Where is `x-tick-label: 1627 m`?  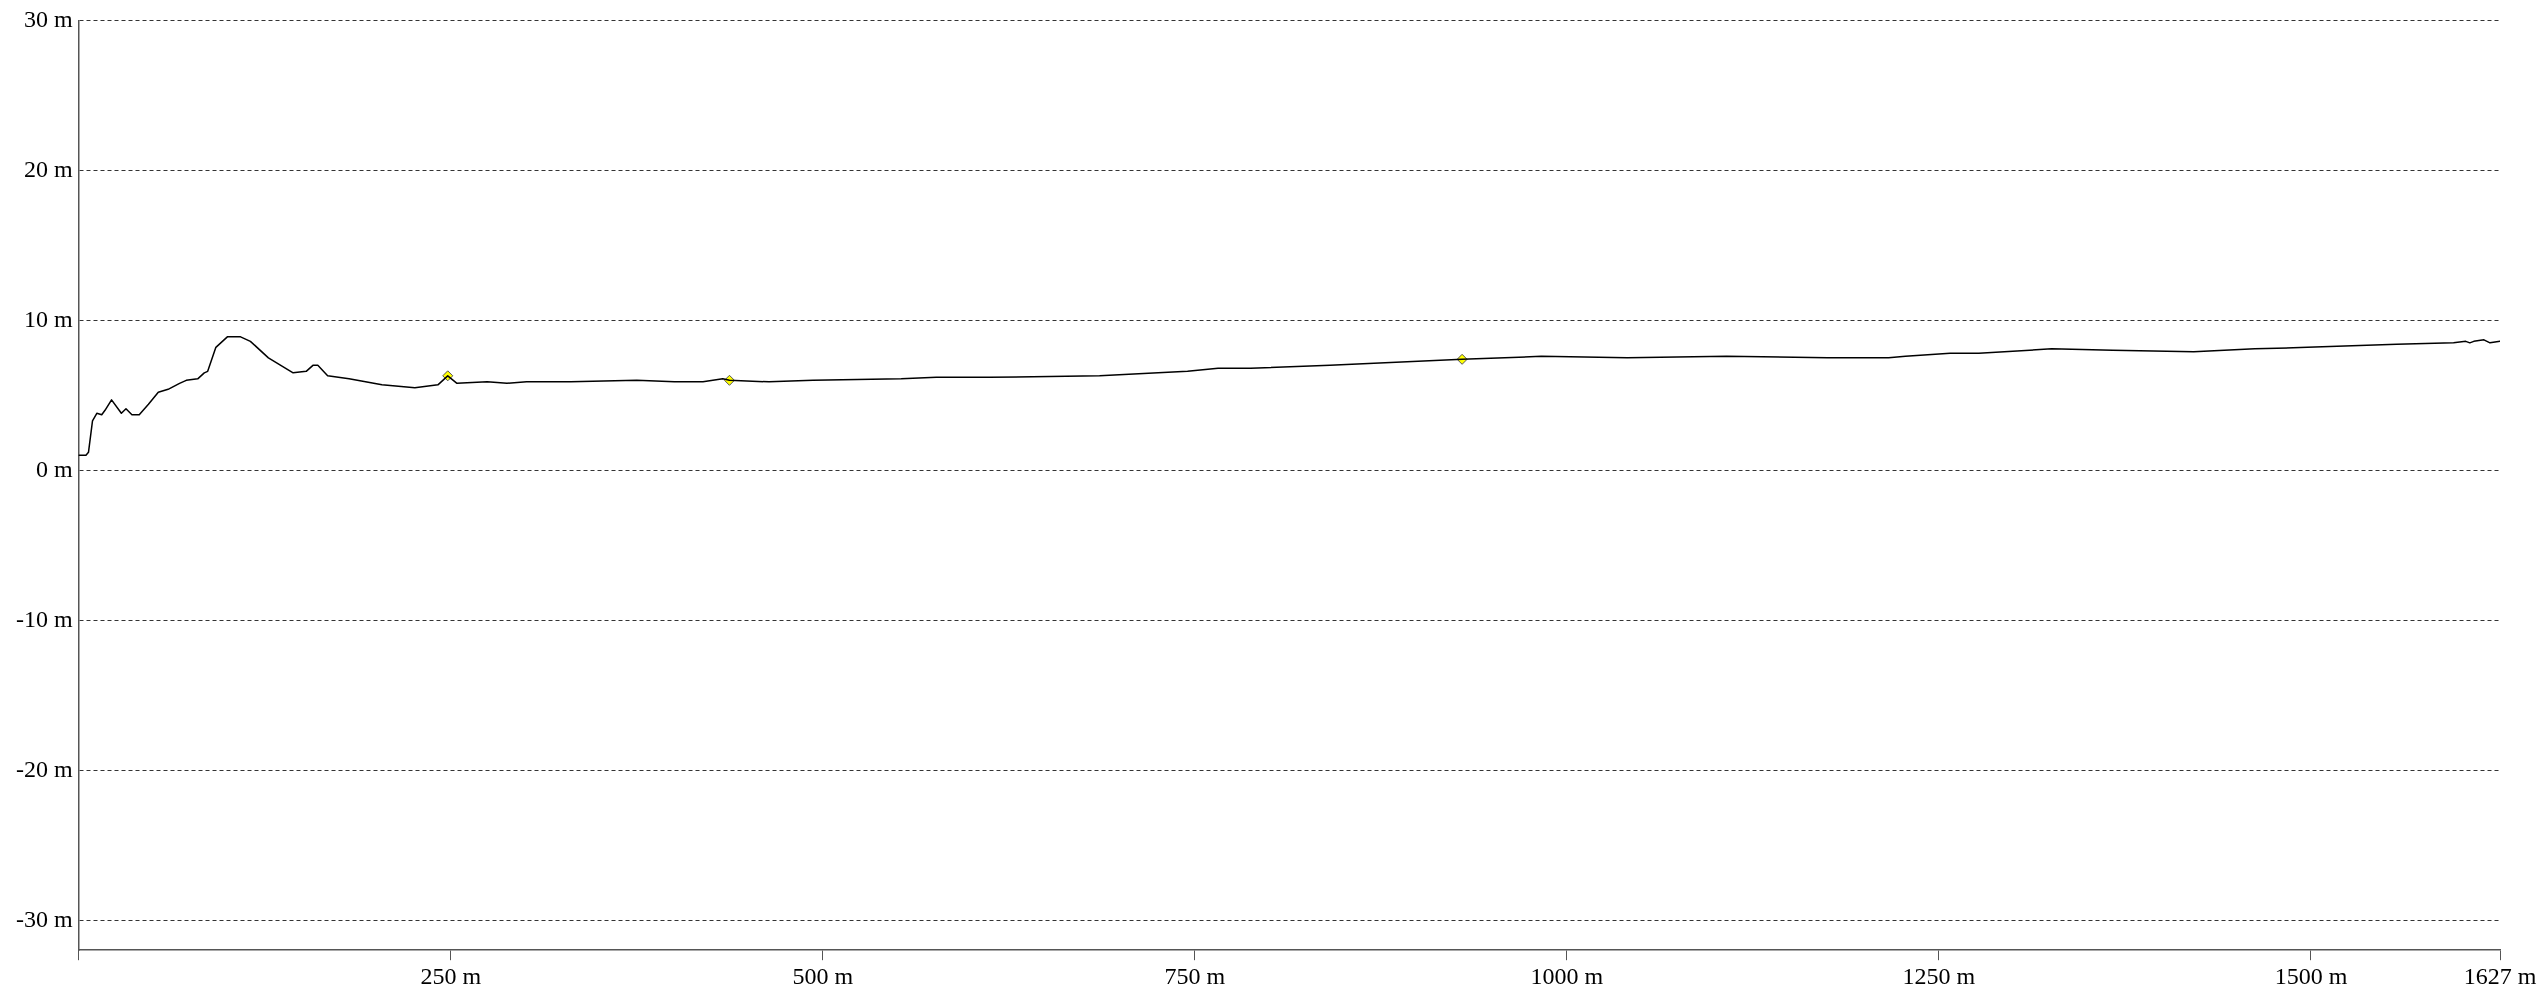 x-tick-label: 1627 m is located at coordinates (2500, 975).